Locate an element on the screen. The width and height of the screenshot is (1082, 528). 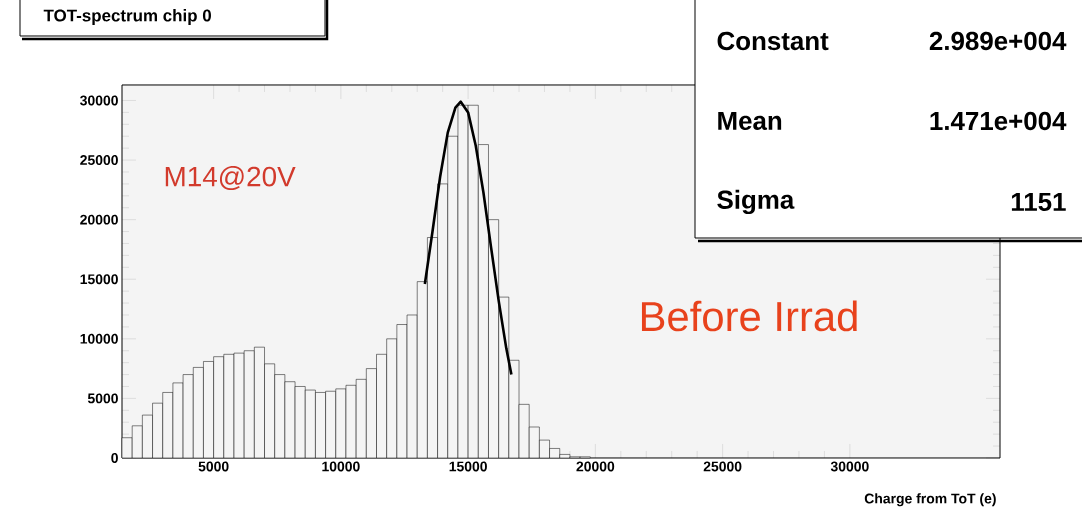
y-tick-label: 20000 is located at coordinates (99, 219).